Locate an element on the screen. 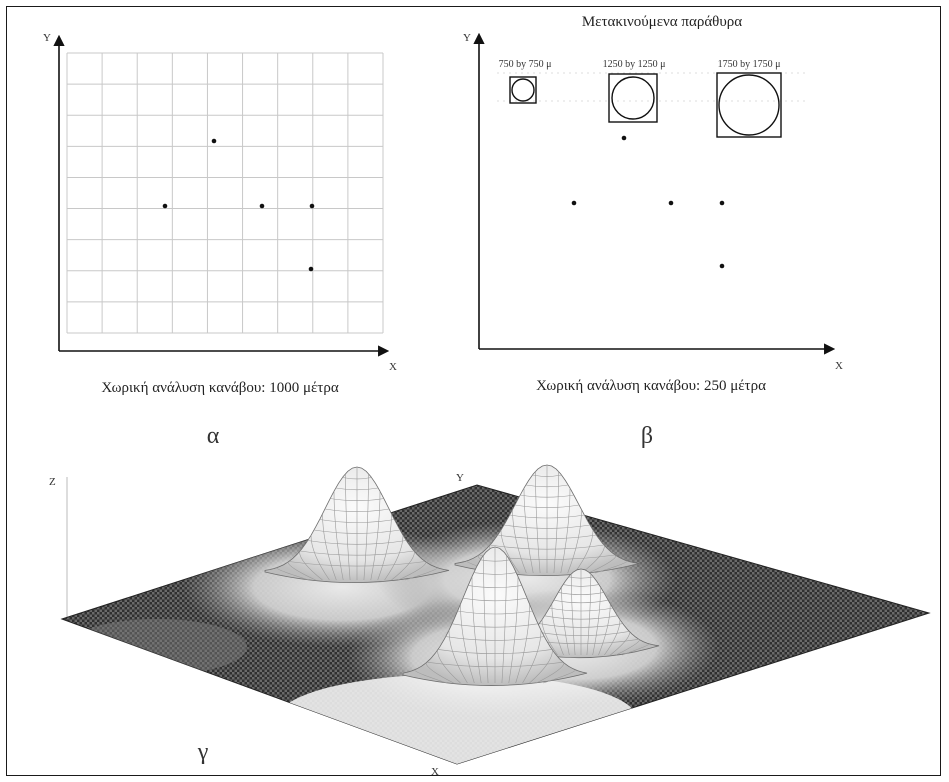 The image size is (949, 782). panel-b-letter: β is located at coordinates (647, 436).